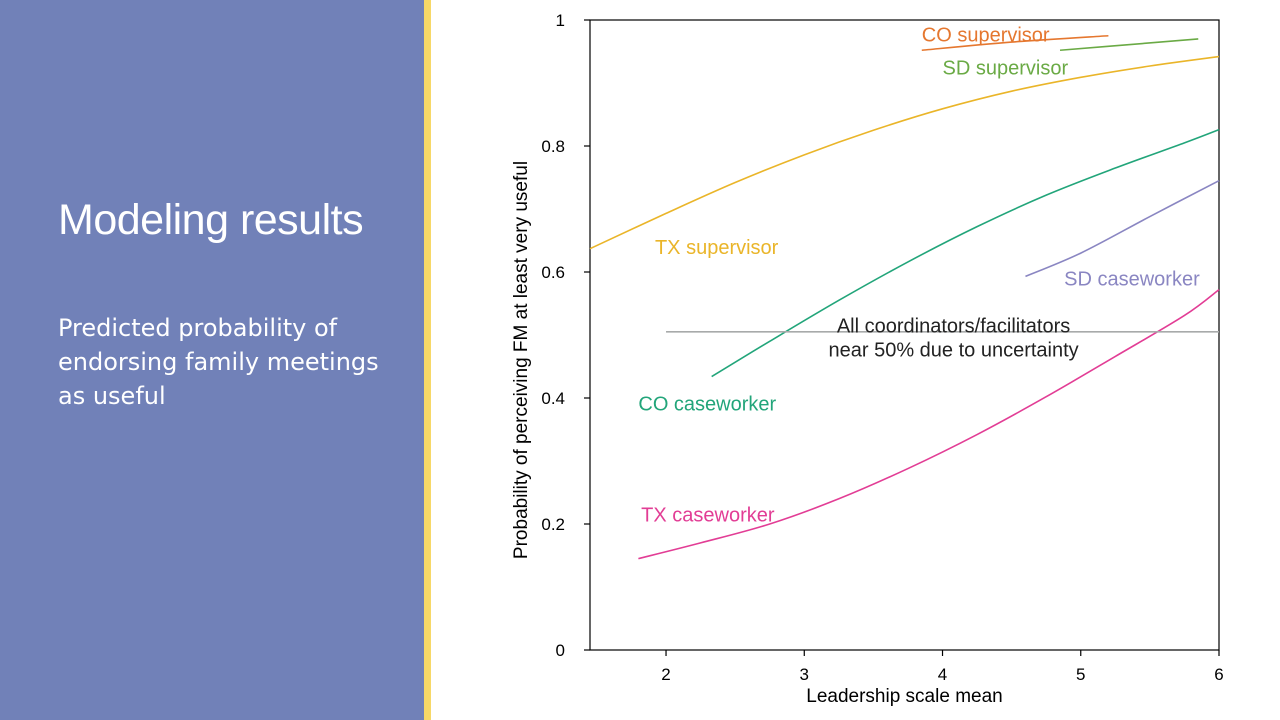 The image size is (1280, 720). Describe the element at coordinates (553, 398) in the screenshot. I see `y-tick-label: 0.4` at that location.